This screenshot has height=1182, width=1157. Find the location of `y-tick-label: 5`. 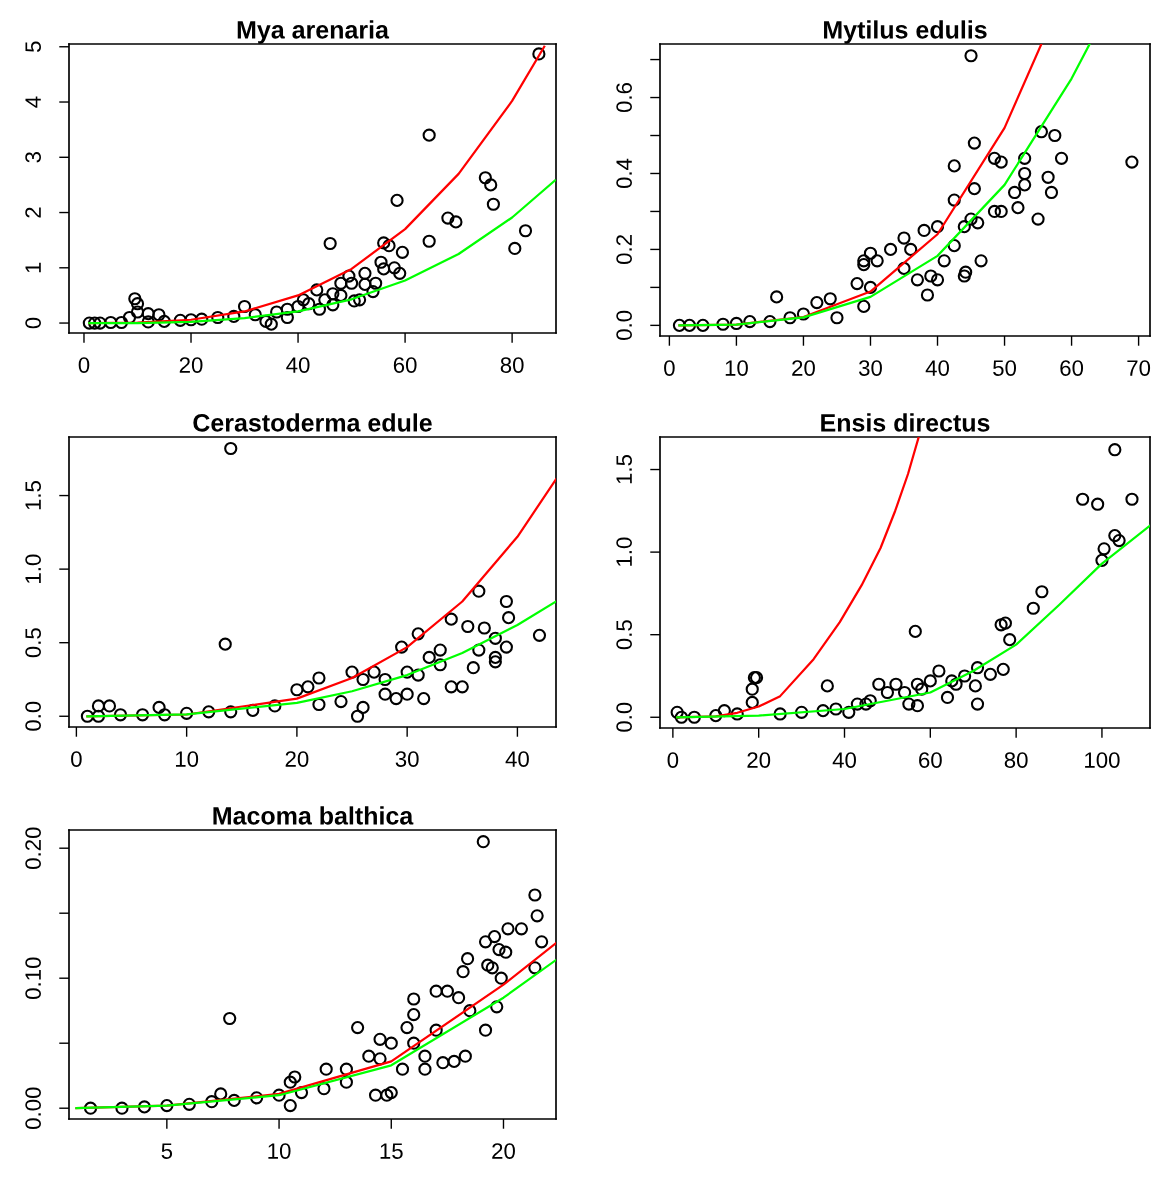

y-tick-label: 5 is located at coordinates (33, 47).